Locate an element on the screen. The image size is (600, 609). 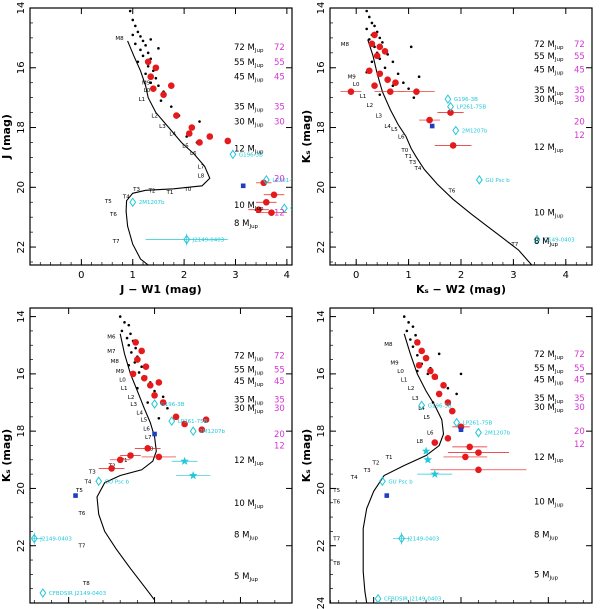
spectral-type-label: T1 is located at coordinates (124, 461).